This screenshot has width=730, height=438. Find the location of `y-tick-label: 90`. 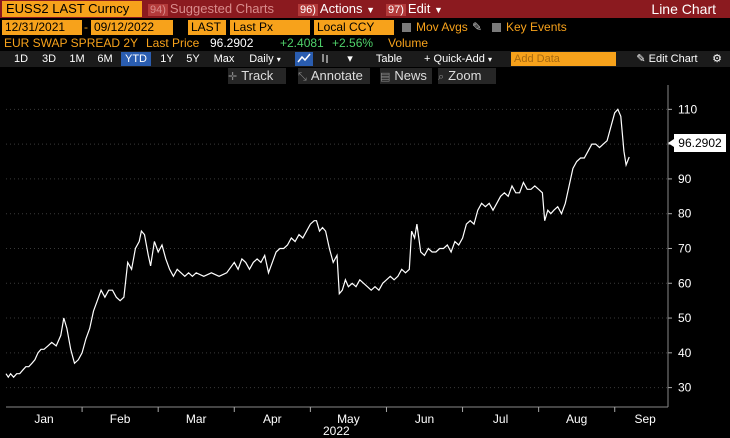

y-tick-label: 90 is located at coordinates (685, 179).